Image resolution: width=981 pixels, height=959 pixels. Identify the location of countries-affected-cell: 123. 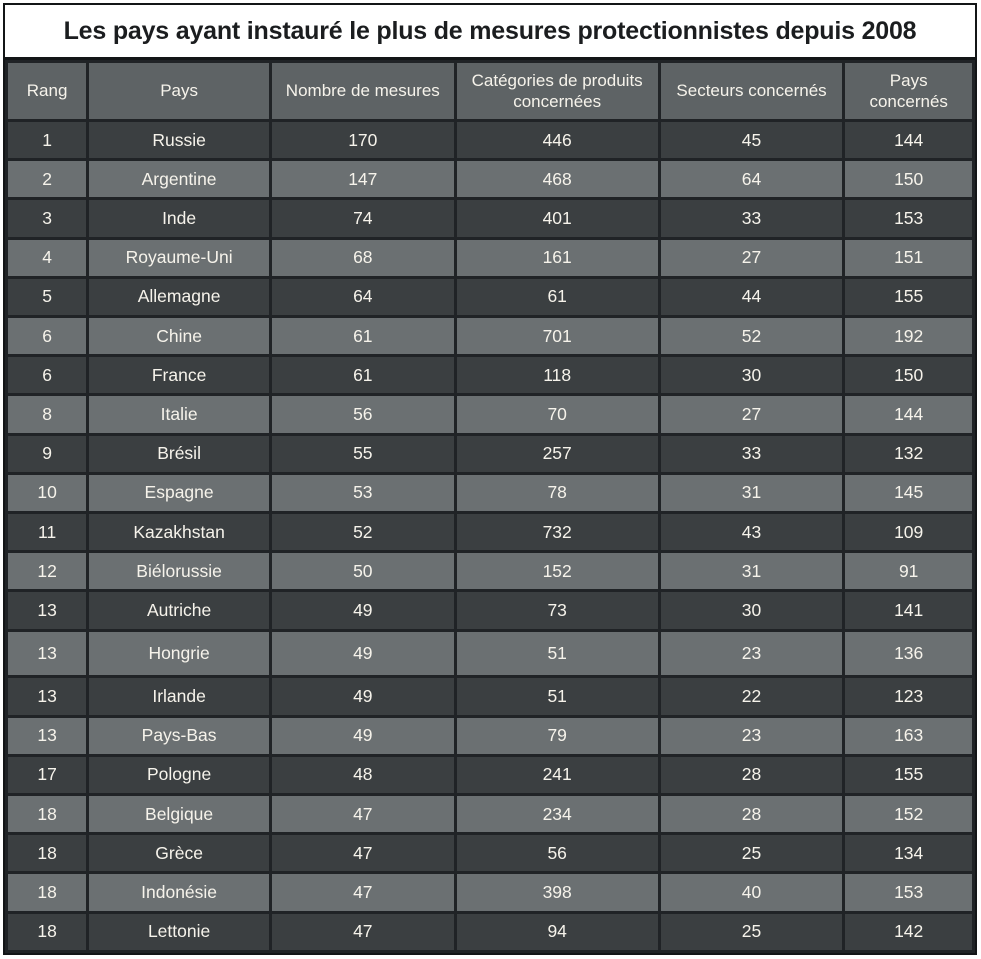
(908, 696).